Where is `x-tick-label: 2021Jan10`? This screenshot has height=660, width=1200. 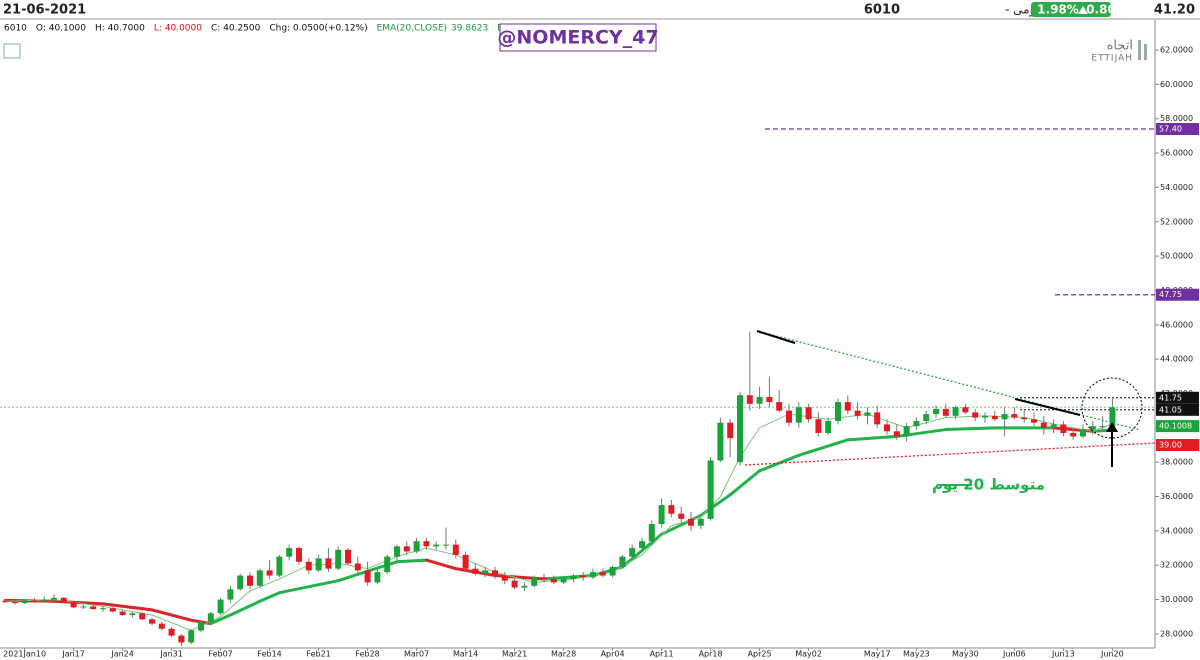 x-tick-label: 2021Jan10 is located at coordinates (24, 654).